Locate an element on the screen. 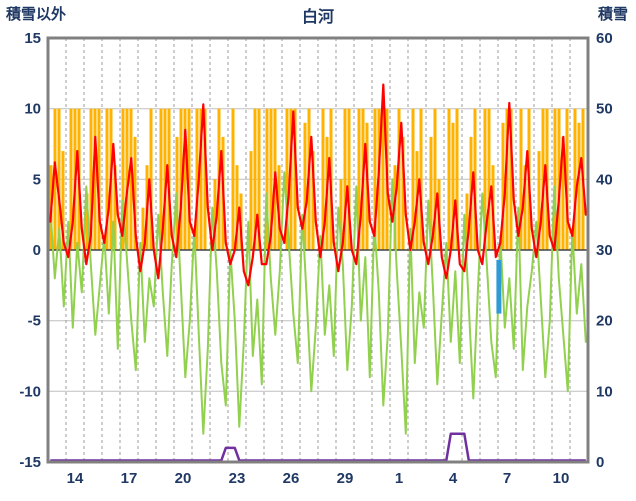  svg-text: 40 is located at coordinates (604, 179).